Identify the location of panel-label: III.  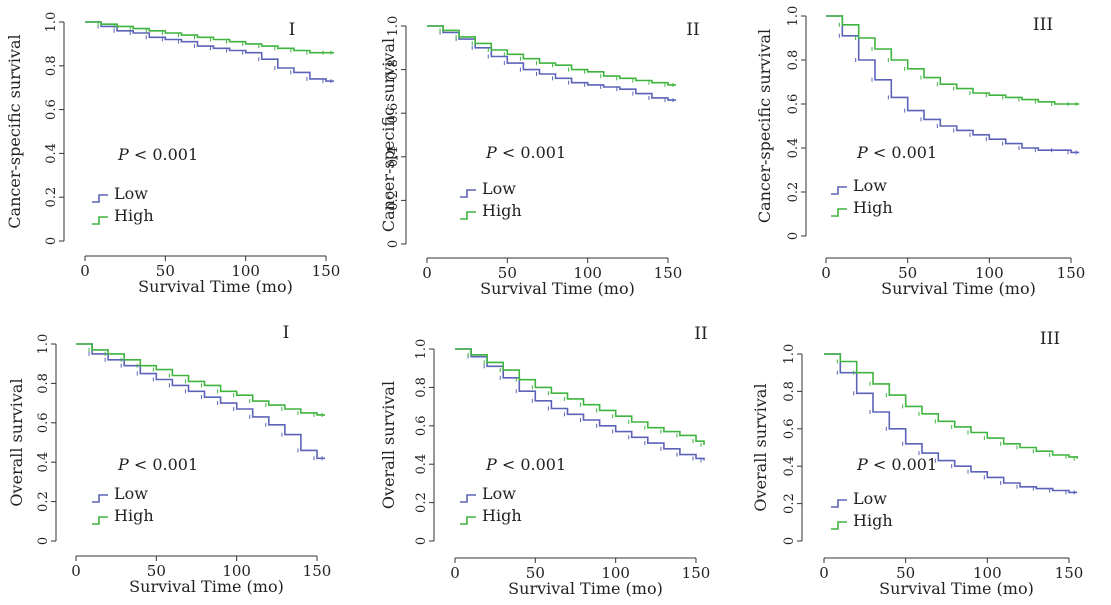
(1050, 339).